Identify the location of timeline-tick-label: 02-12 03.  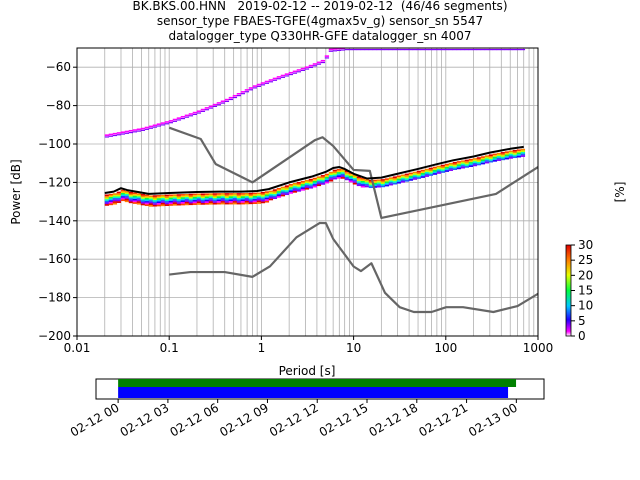
(145, 419).